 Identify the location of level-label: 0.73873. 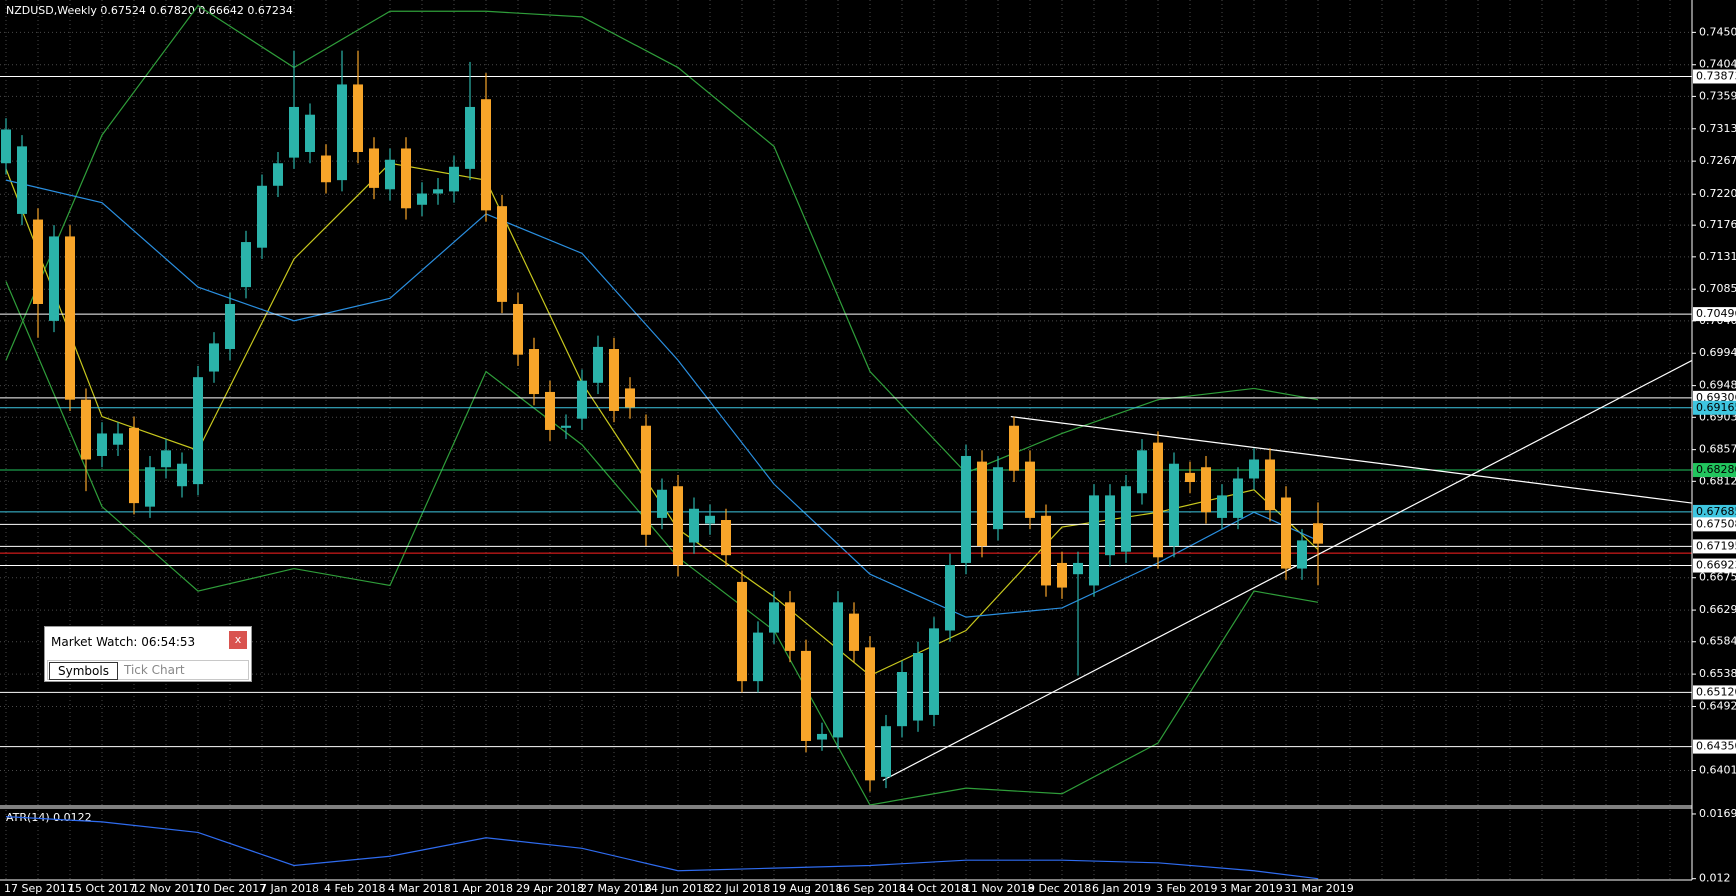
(1716, 75).